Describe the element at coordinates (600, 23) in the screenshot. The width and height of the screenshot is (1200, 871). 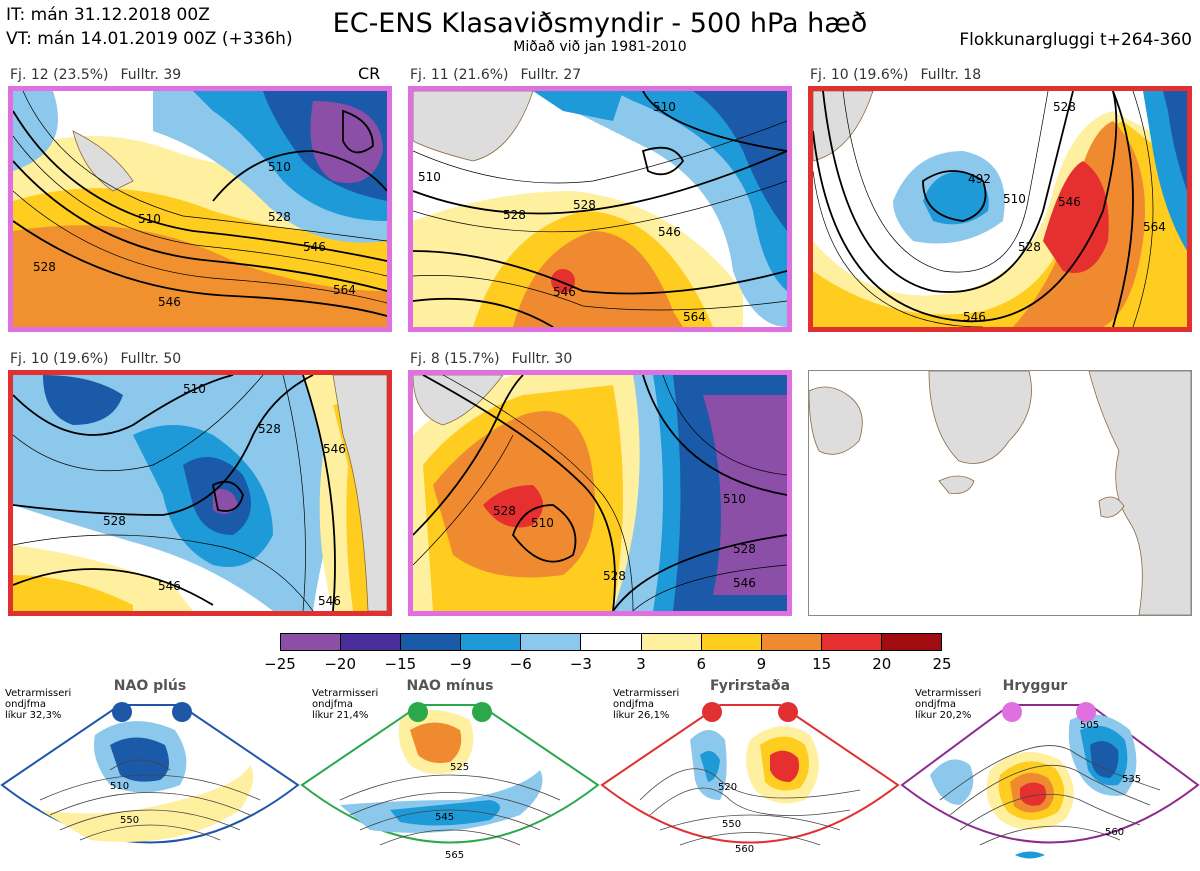
I see `page-title: EC-ENS Klasaviðsmyndir - 500 hPa hæð` at that location.